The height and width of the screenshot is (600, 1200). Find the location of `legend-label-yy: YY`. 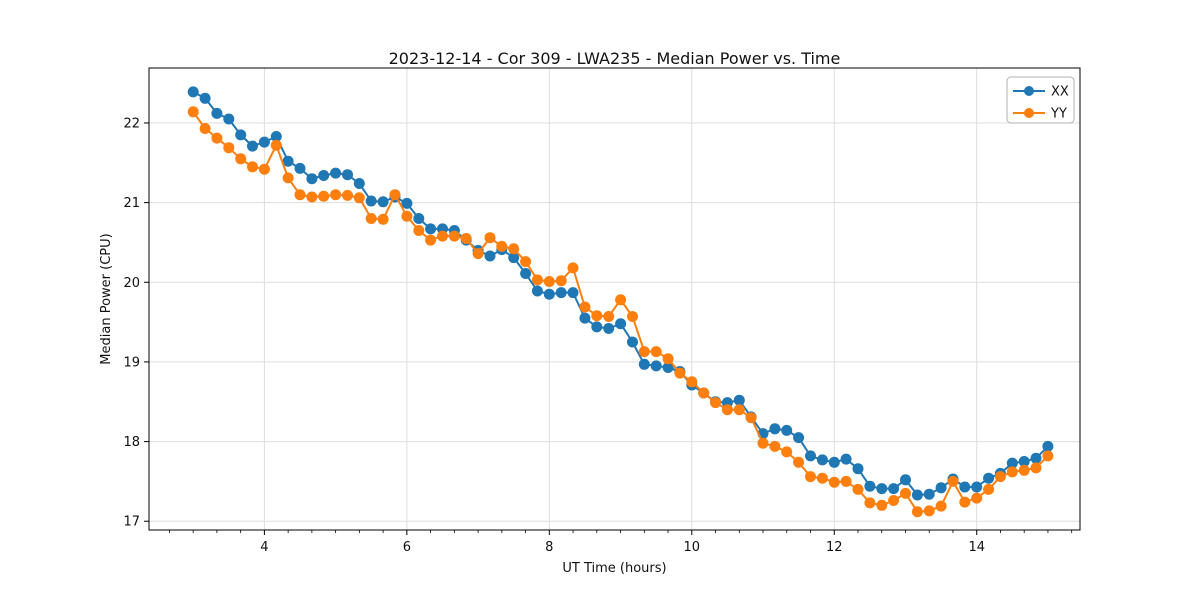

legend-label-yy: YY is located at coordinates (1058, 114).